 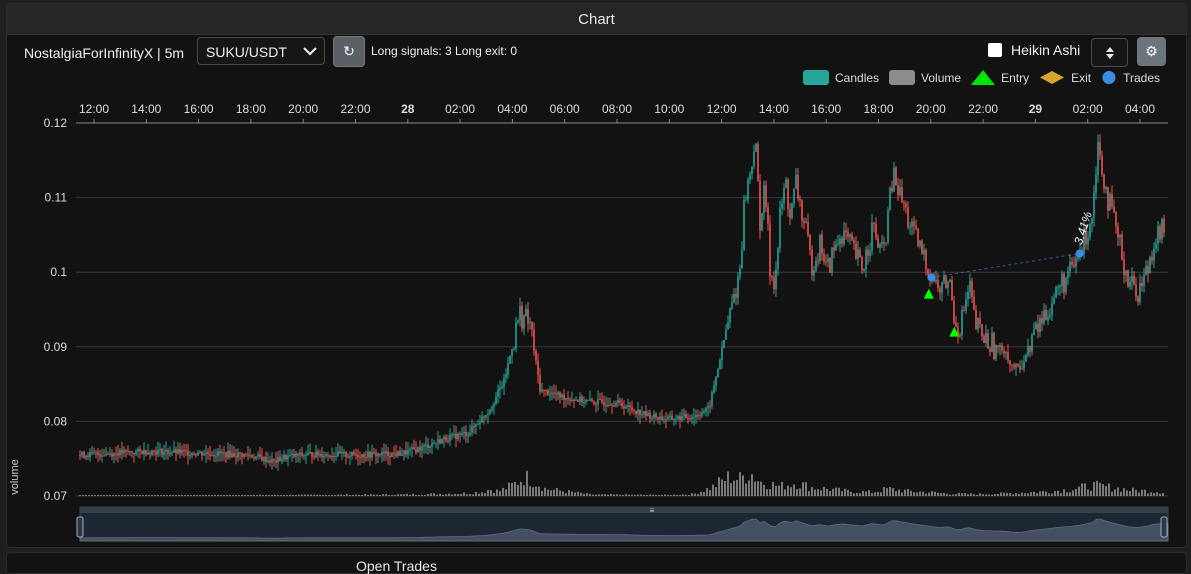 What do you see at coordinates (349, 51) in the screenshot?
I see `refresh-button: ↻` at bounding box center [349, 51].